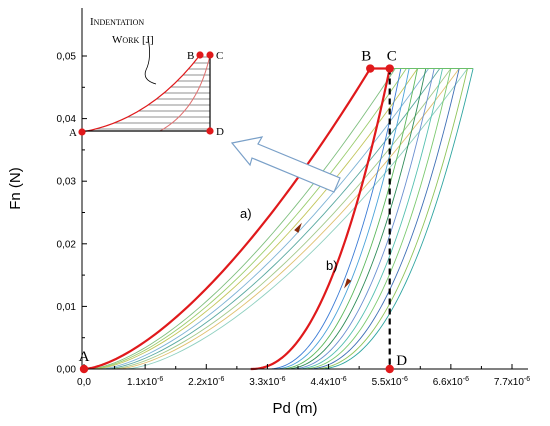 This screenshot has width=550, height=426. What do you see at coordinates (390, 382) in the screenshot?
I see `x-tick-label: 5.5x10⁻⁶` at bounding box center [390, 382].